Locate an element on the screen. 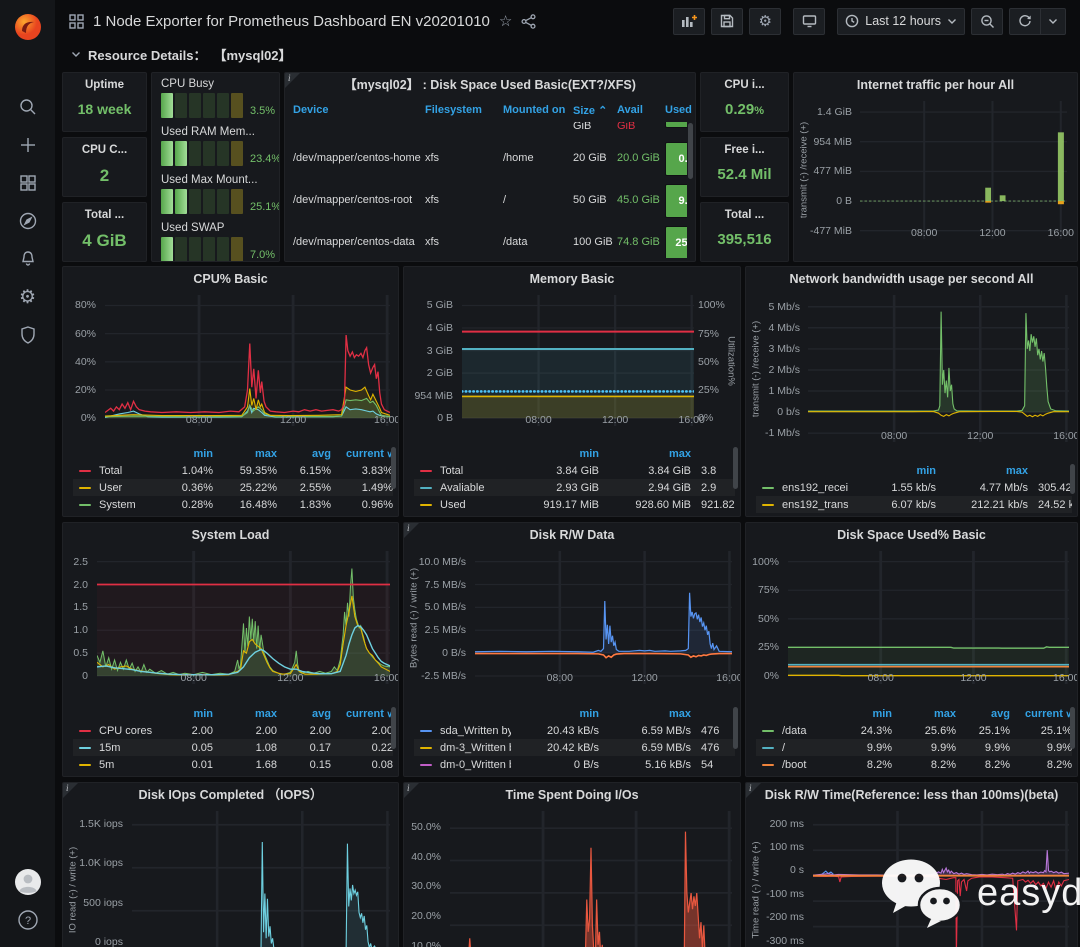  search-icon is located at coordinates (28, 107).